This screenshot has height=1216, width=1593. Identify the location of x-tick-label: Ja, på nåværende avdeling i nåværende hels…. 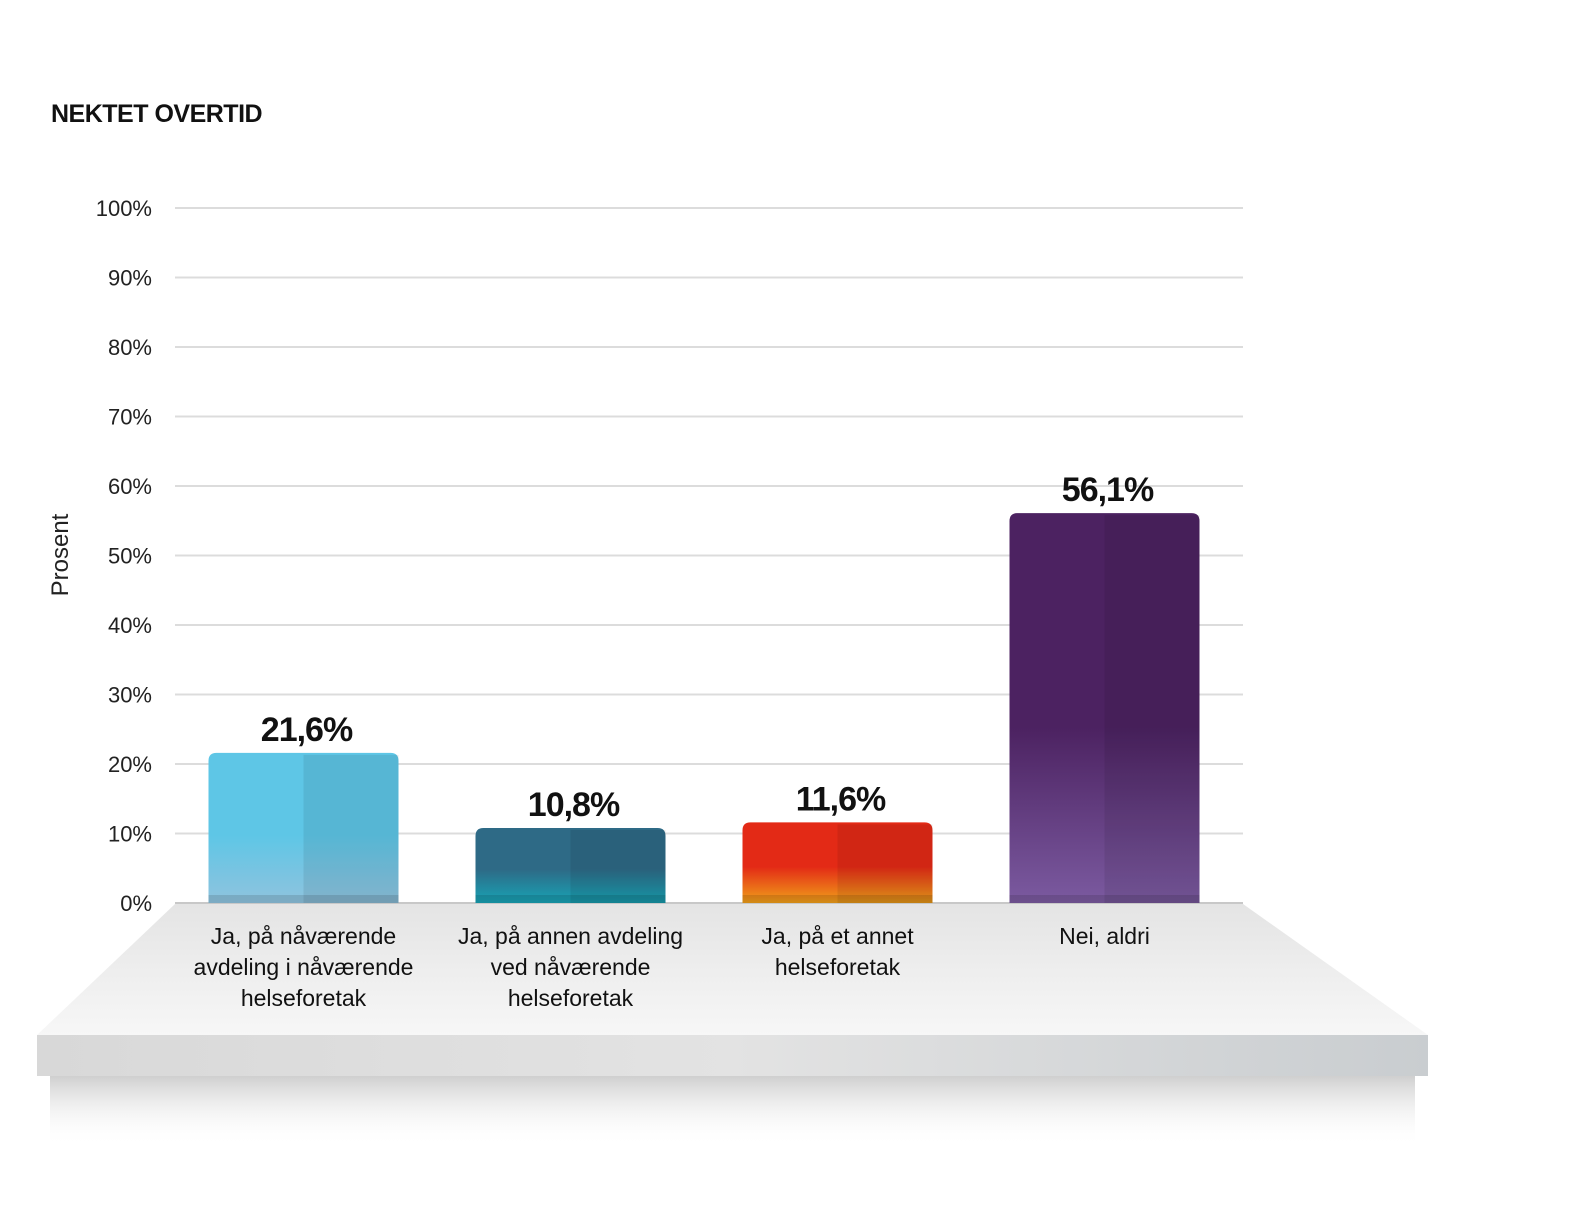
(304, 967).